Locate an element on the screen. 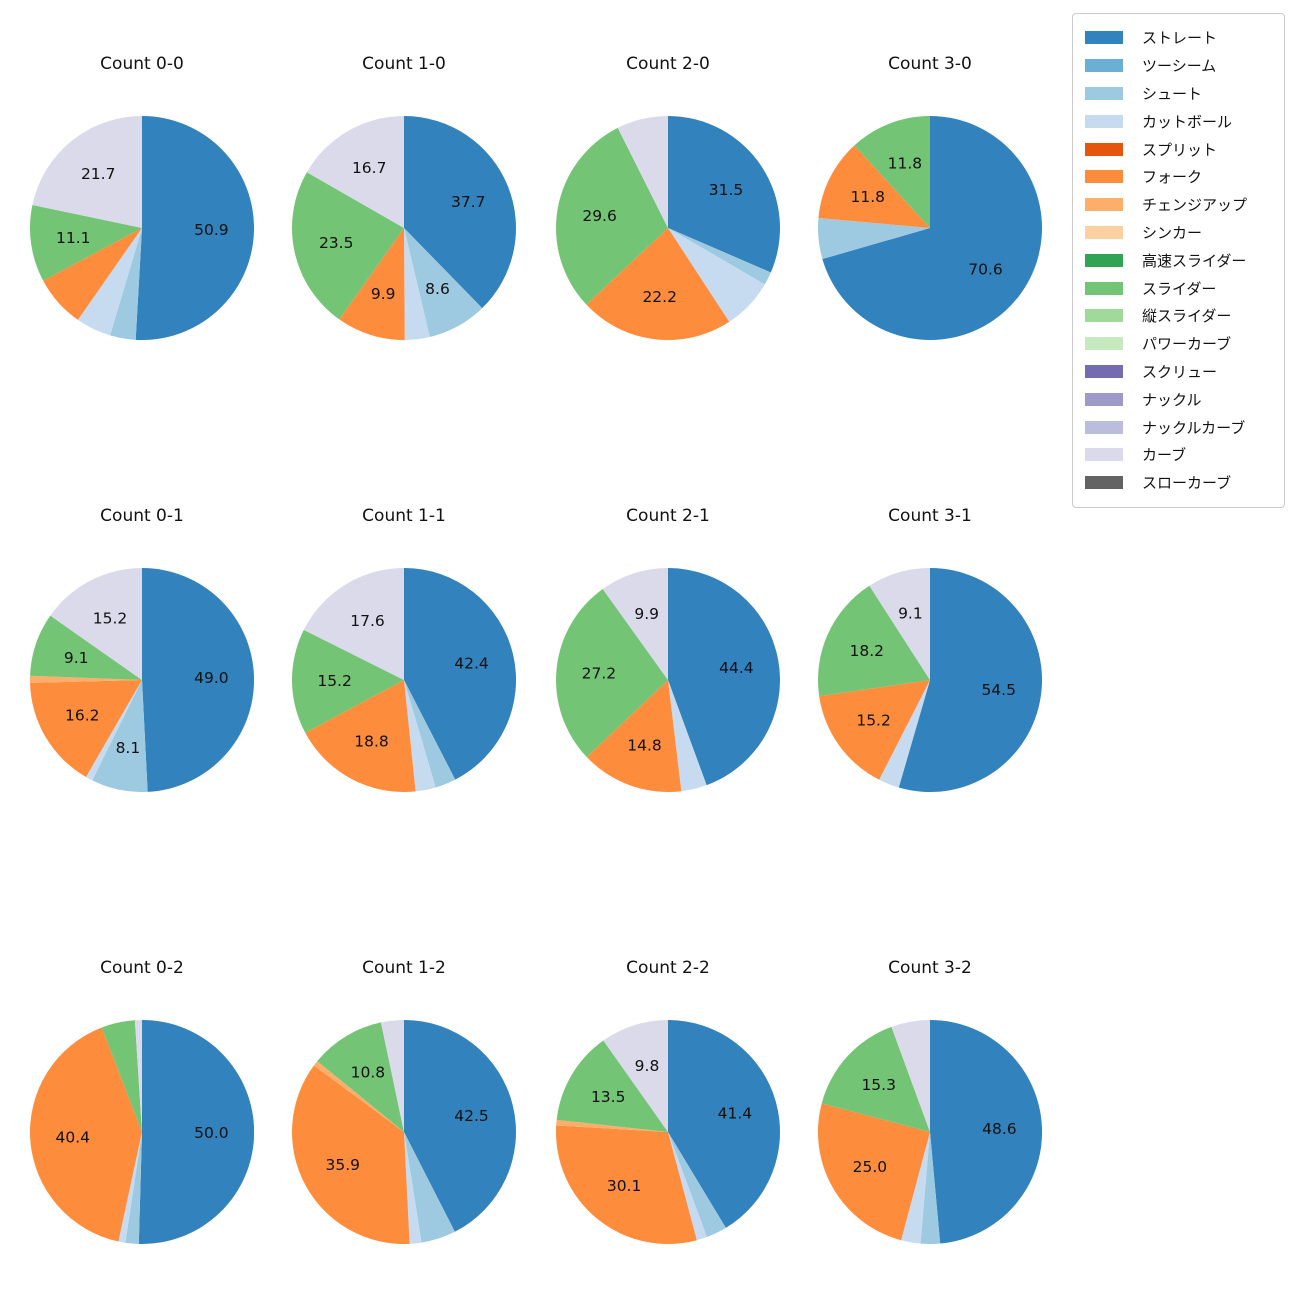 The image size is (1300, 1300). legend-item-label: ナックルカーブ is located at coordinates (1194, 427).